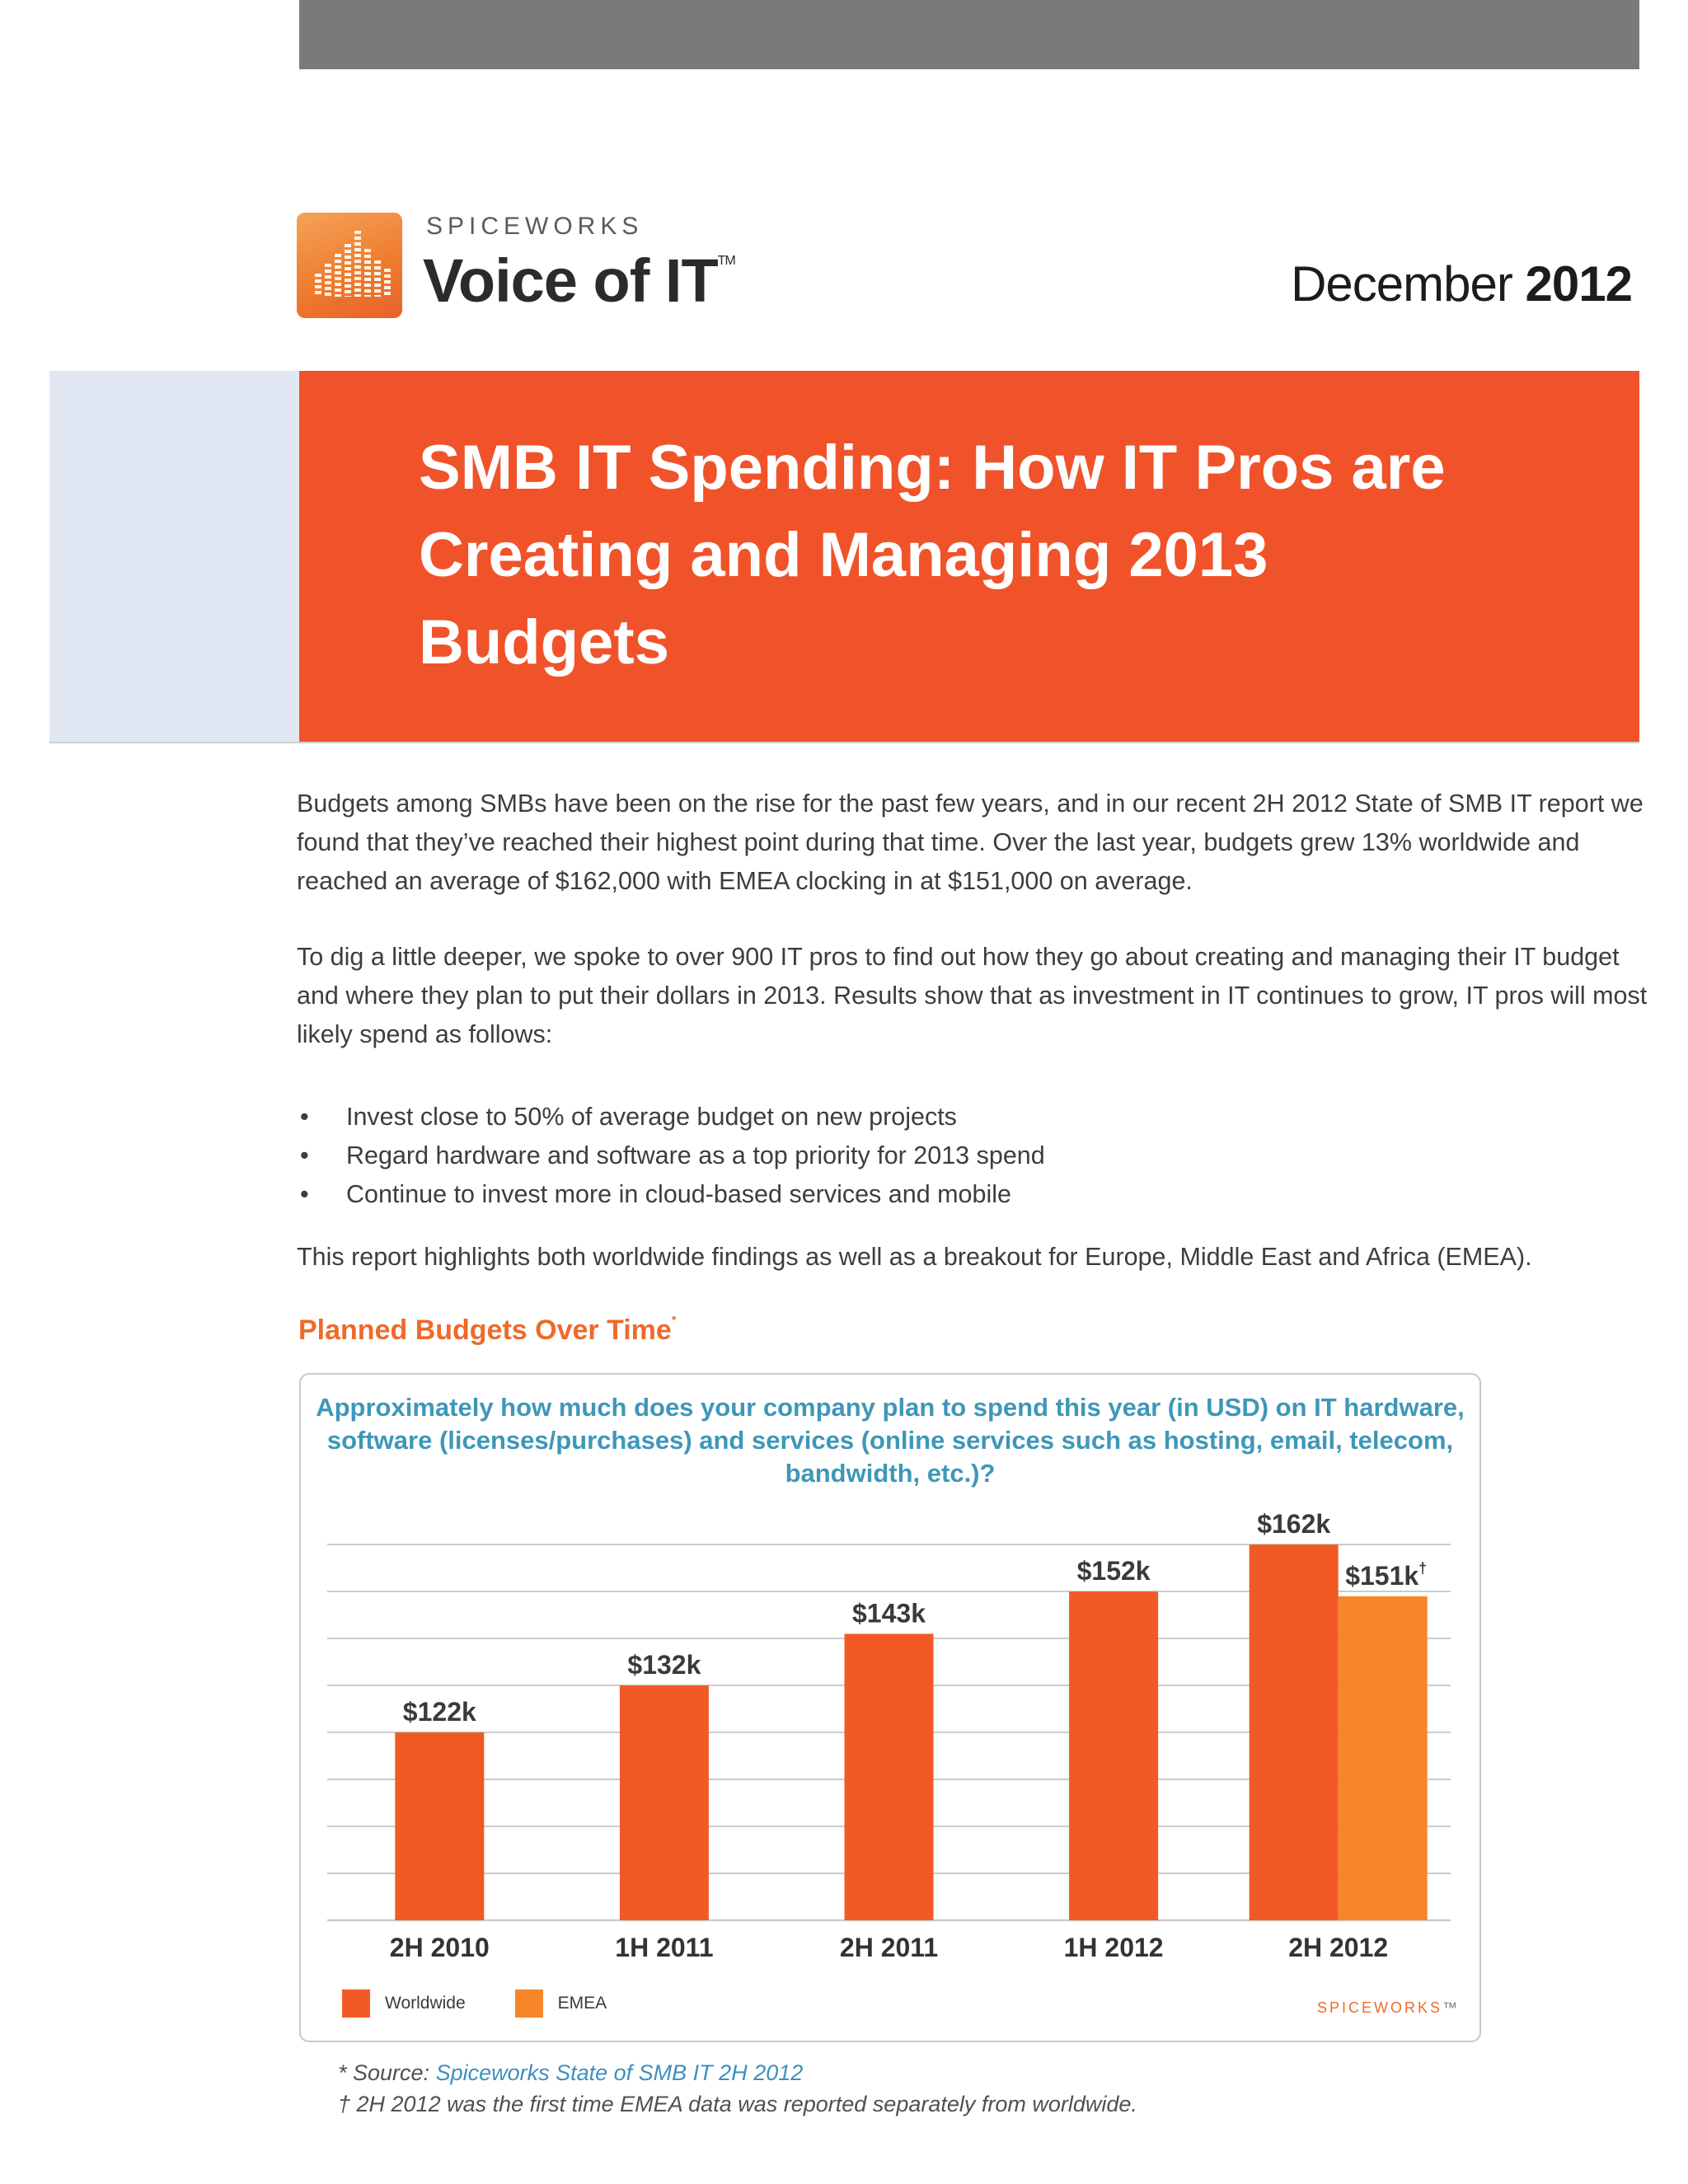  I want to click on x-tick-label: 1H 2011, so click(664, 1947).